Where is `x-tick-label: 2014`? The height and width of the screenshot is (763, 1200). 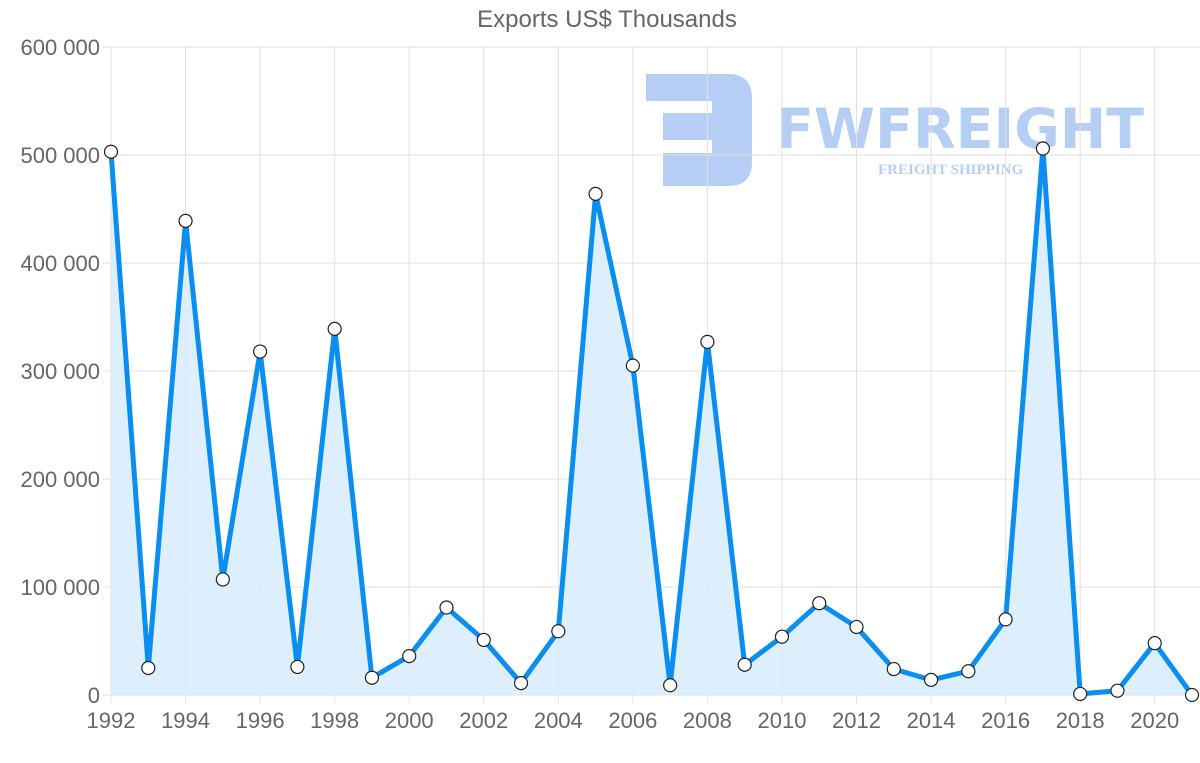 x-tick-label: 2014 is located at coordinates (931, 720).